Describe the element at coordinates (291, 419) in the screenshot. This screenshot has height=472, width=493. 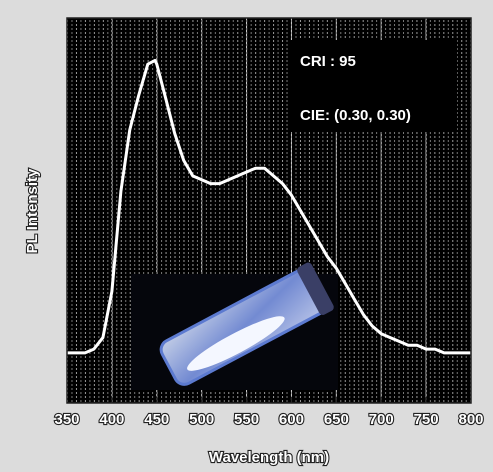
I see `x-tick-label: 600` at that location.